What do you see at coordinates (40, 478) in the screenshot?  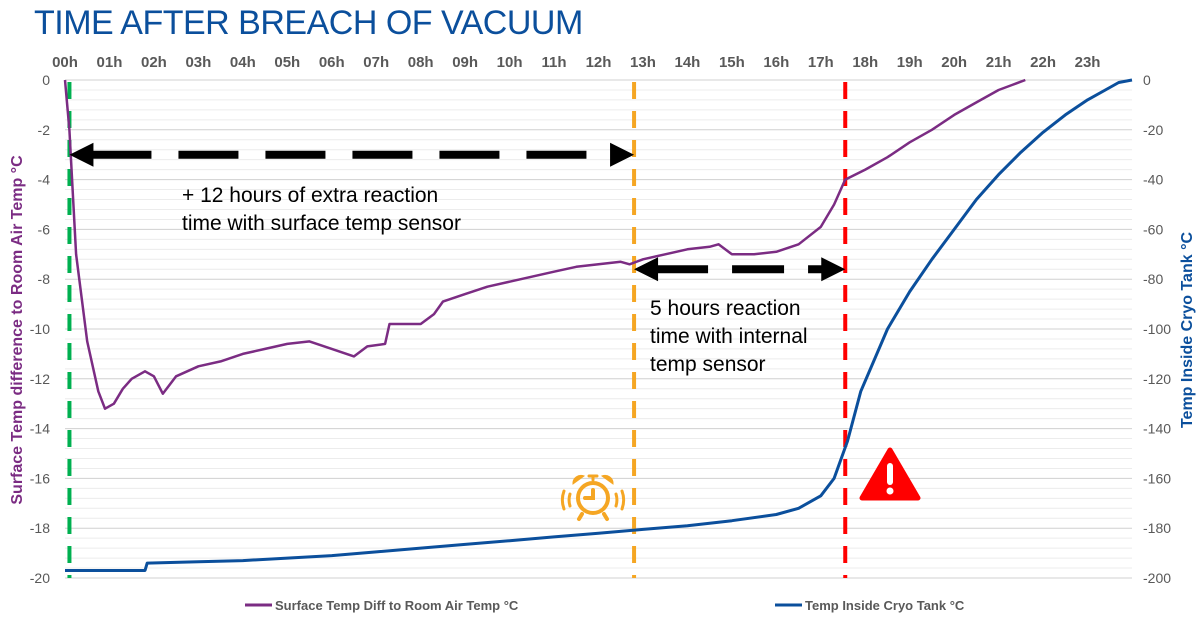 I see `y-left-tick-label: -16` at bounding box center [40, 478].